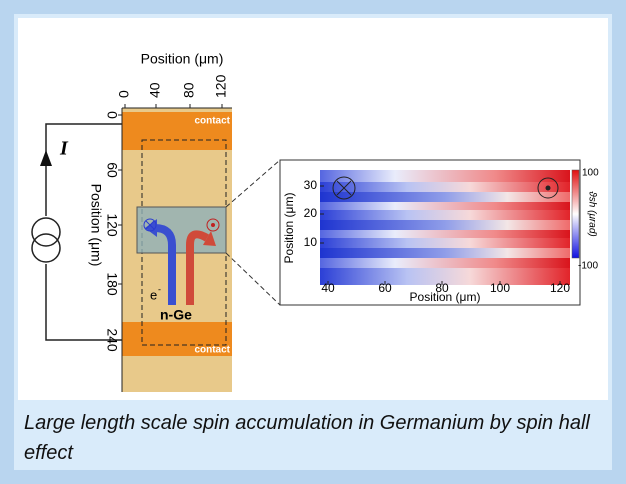 The width and height of the screenshot is (626, 484). I want to click on electron-label: e, so click(153, 294).